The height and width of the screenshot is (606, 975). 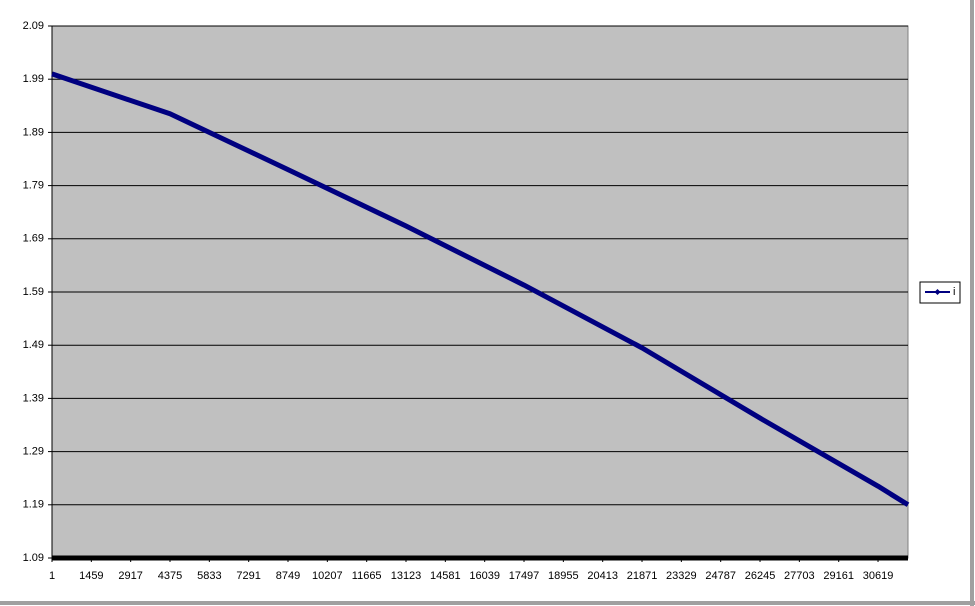 I want to click on x-tick-label: 16039, so click(x=484, y=576).